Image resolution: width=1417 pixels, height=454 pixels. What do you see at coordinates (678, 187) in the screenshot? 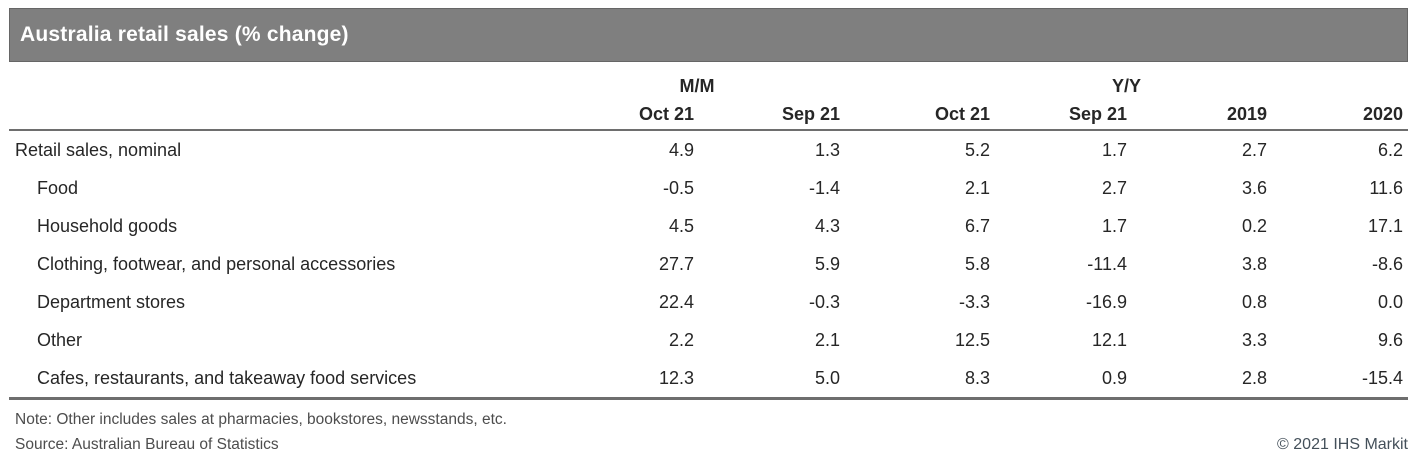
I see `cell-value: -0.5` at bounding box center [678, 187].